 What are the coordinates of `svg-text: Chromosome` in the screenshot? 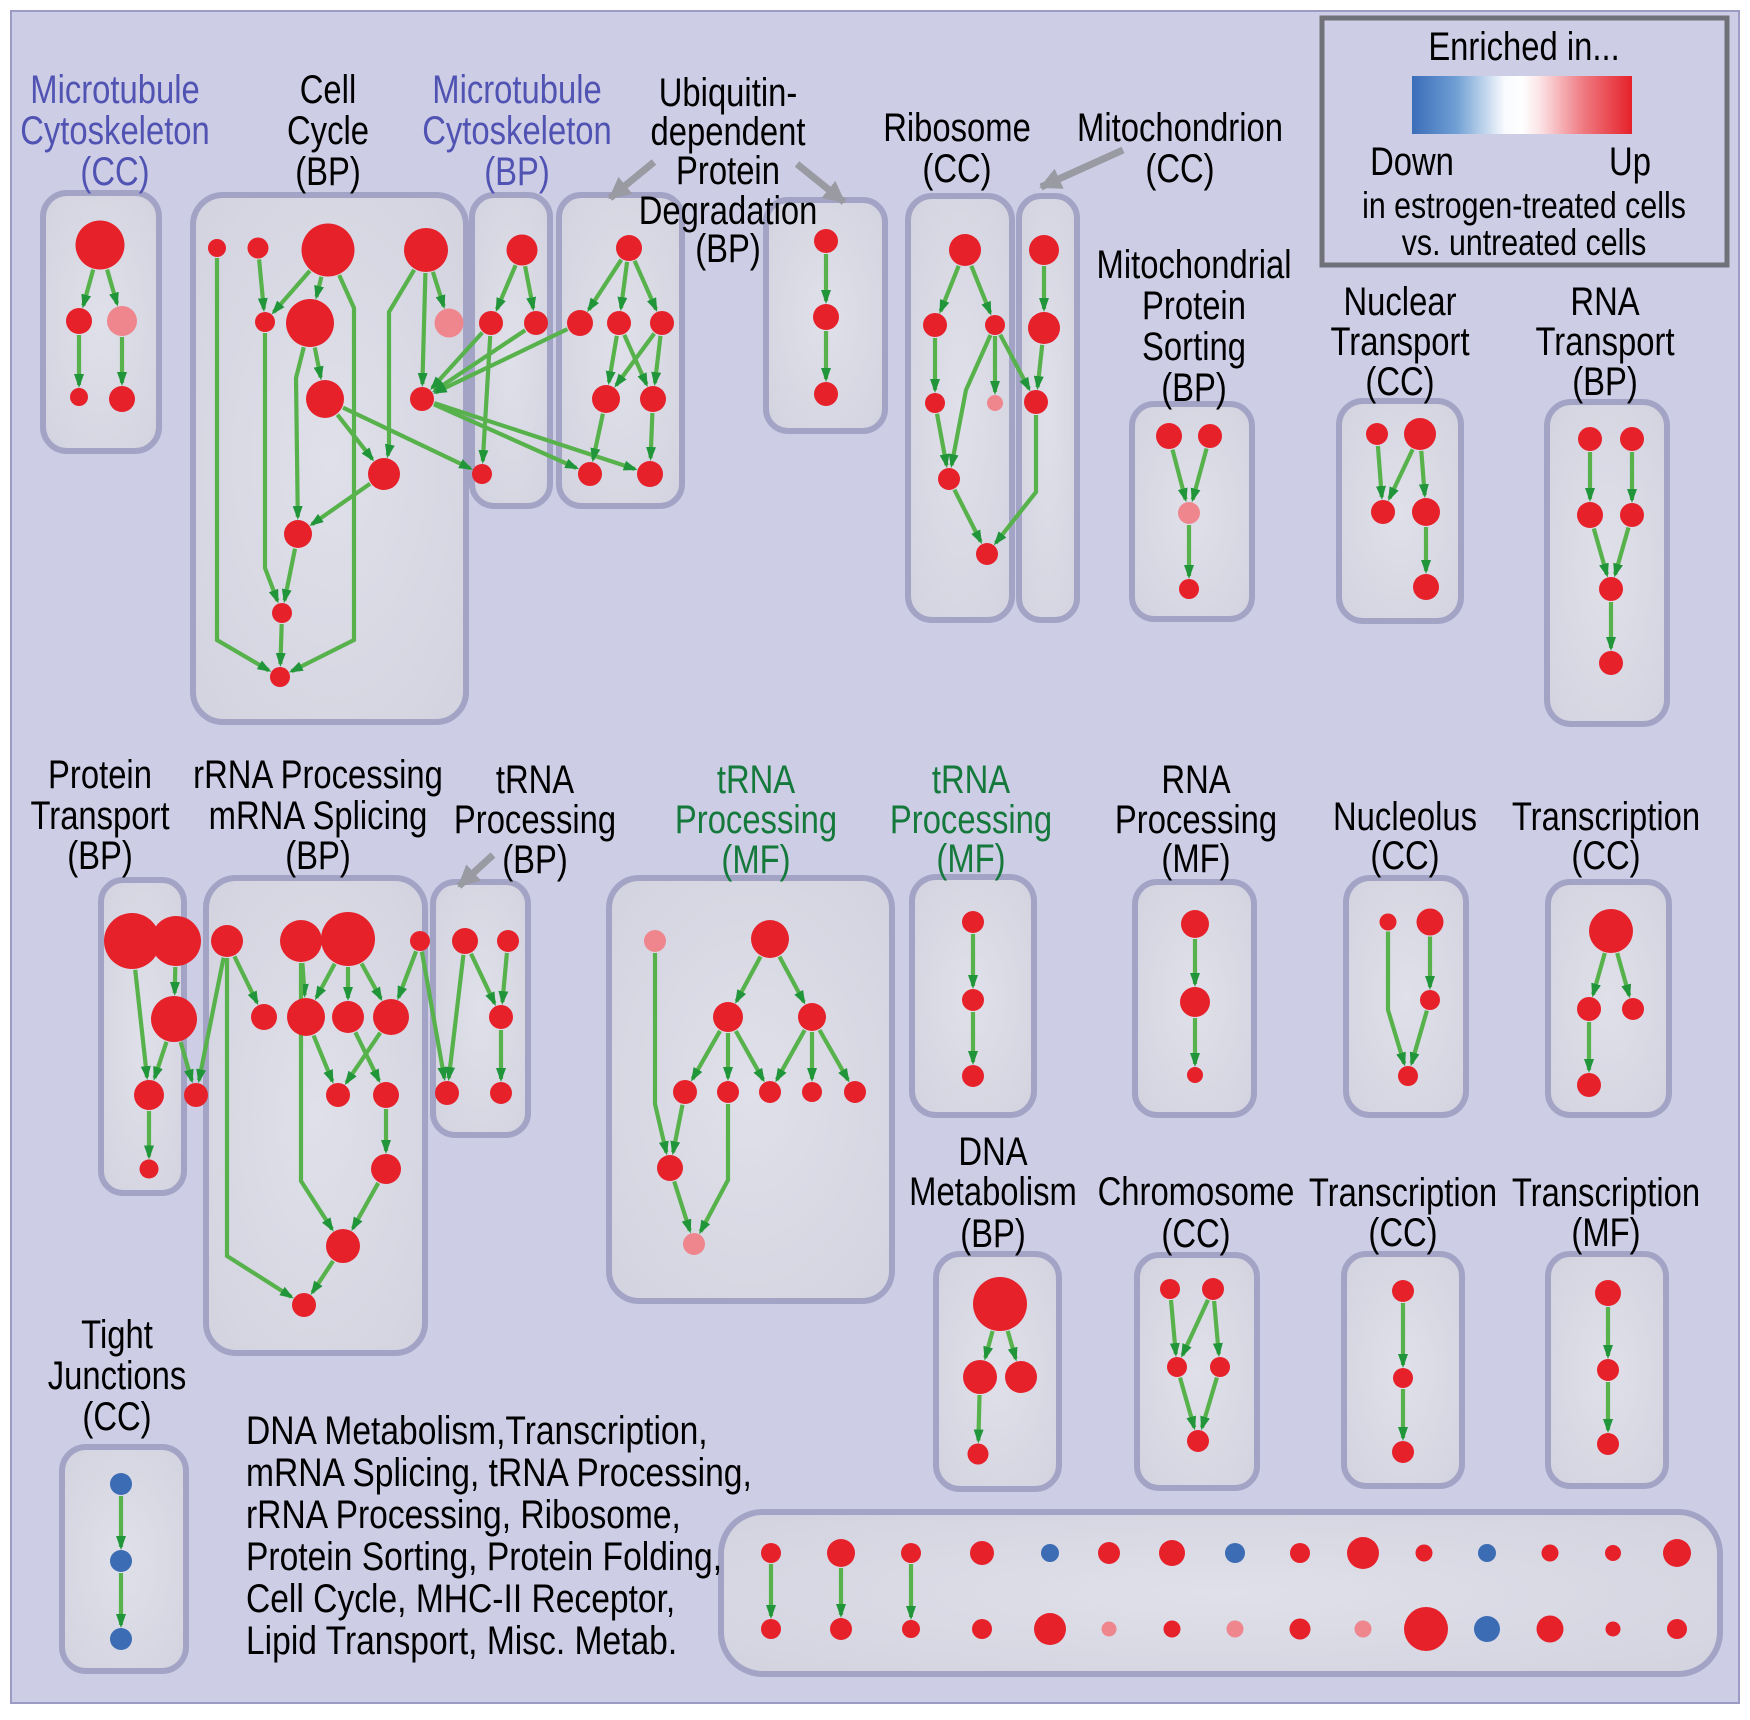 It's located at (1196, 1191).